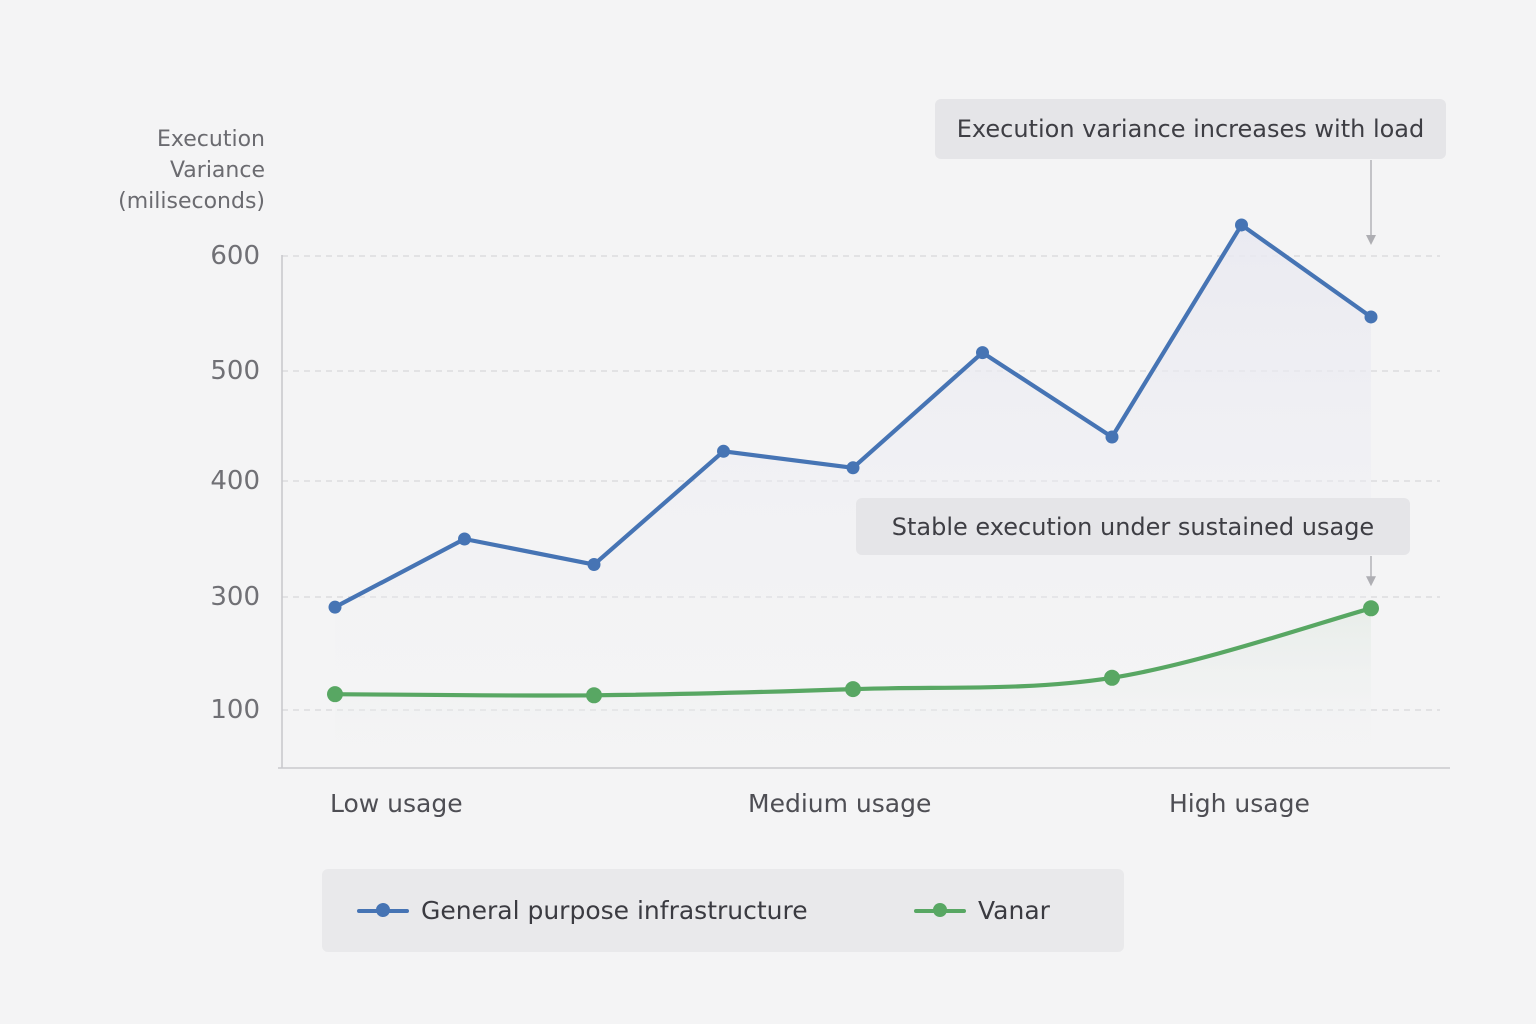 Image resolution: width=1536 pixels, height=1024 pixels. Describe the element at coordinates (1133, 526) in the screenshot. I see `annotation-stable-execution: Stable execution under sustained usage` at that location.